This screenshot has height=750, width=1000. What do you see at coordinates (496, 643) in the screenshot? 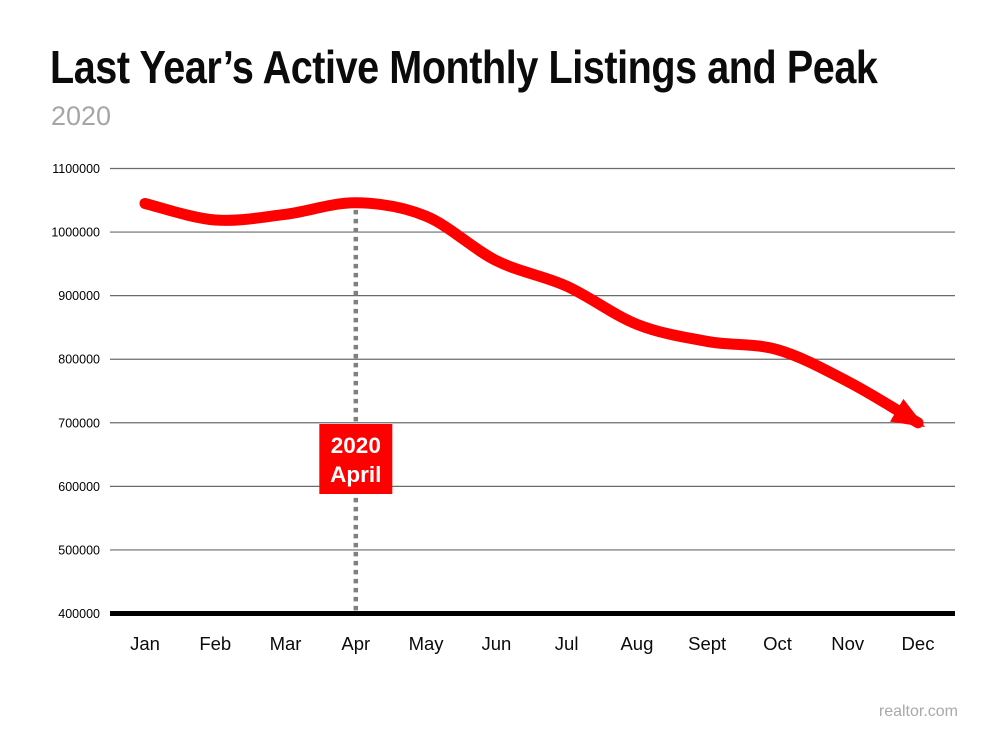
I see `x-axis-label: Jun` at bounding box center [496, 643].